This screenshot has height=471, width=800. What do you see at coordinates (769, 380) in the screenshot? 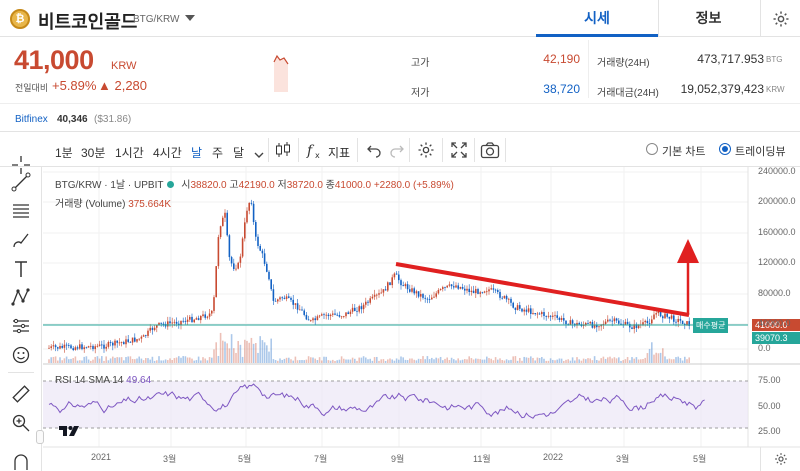
I see `rsi-axis-label: 75.00` at bounding box center [769, 380].